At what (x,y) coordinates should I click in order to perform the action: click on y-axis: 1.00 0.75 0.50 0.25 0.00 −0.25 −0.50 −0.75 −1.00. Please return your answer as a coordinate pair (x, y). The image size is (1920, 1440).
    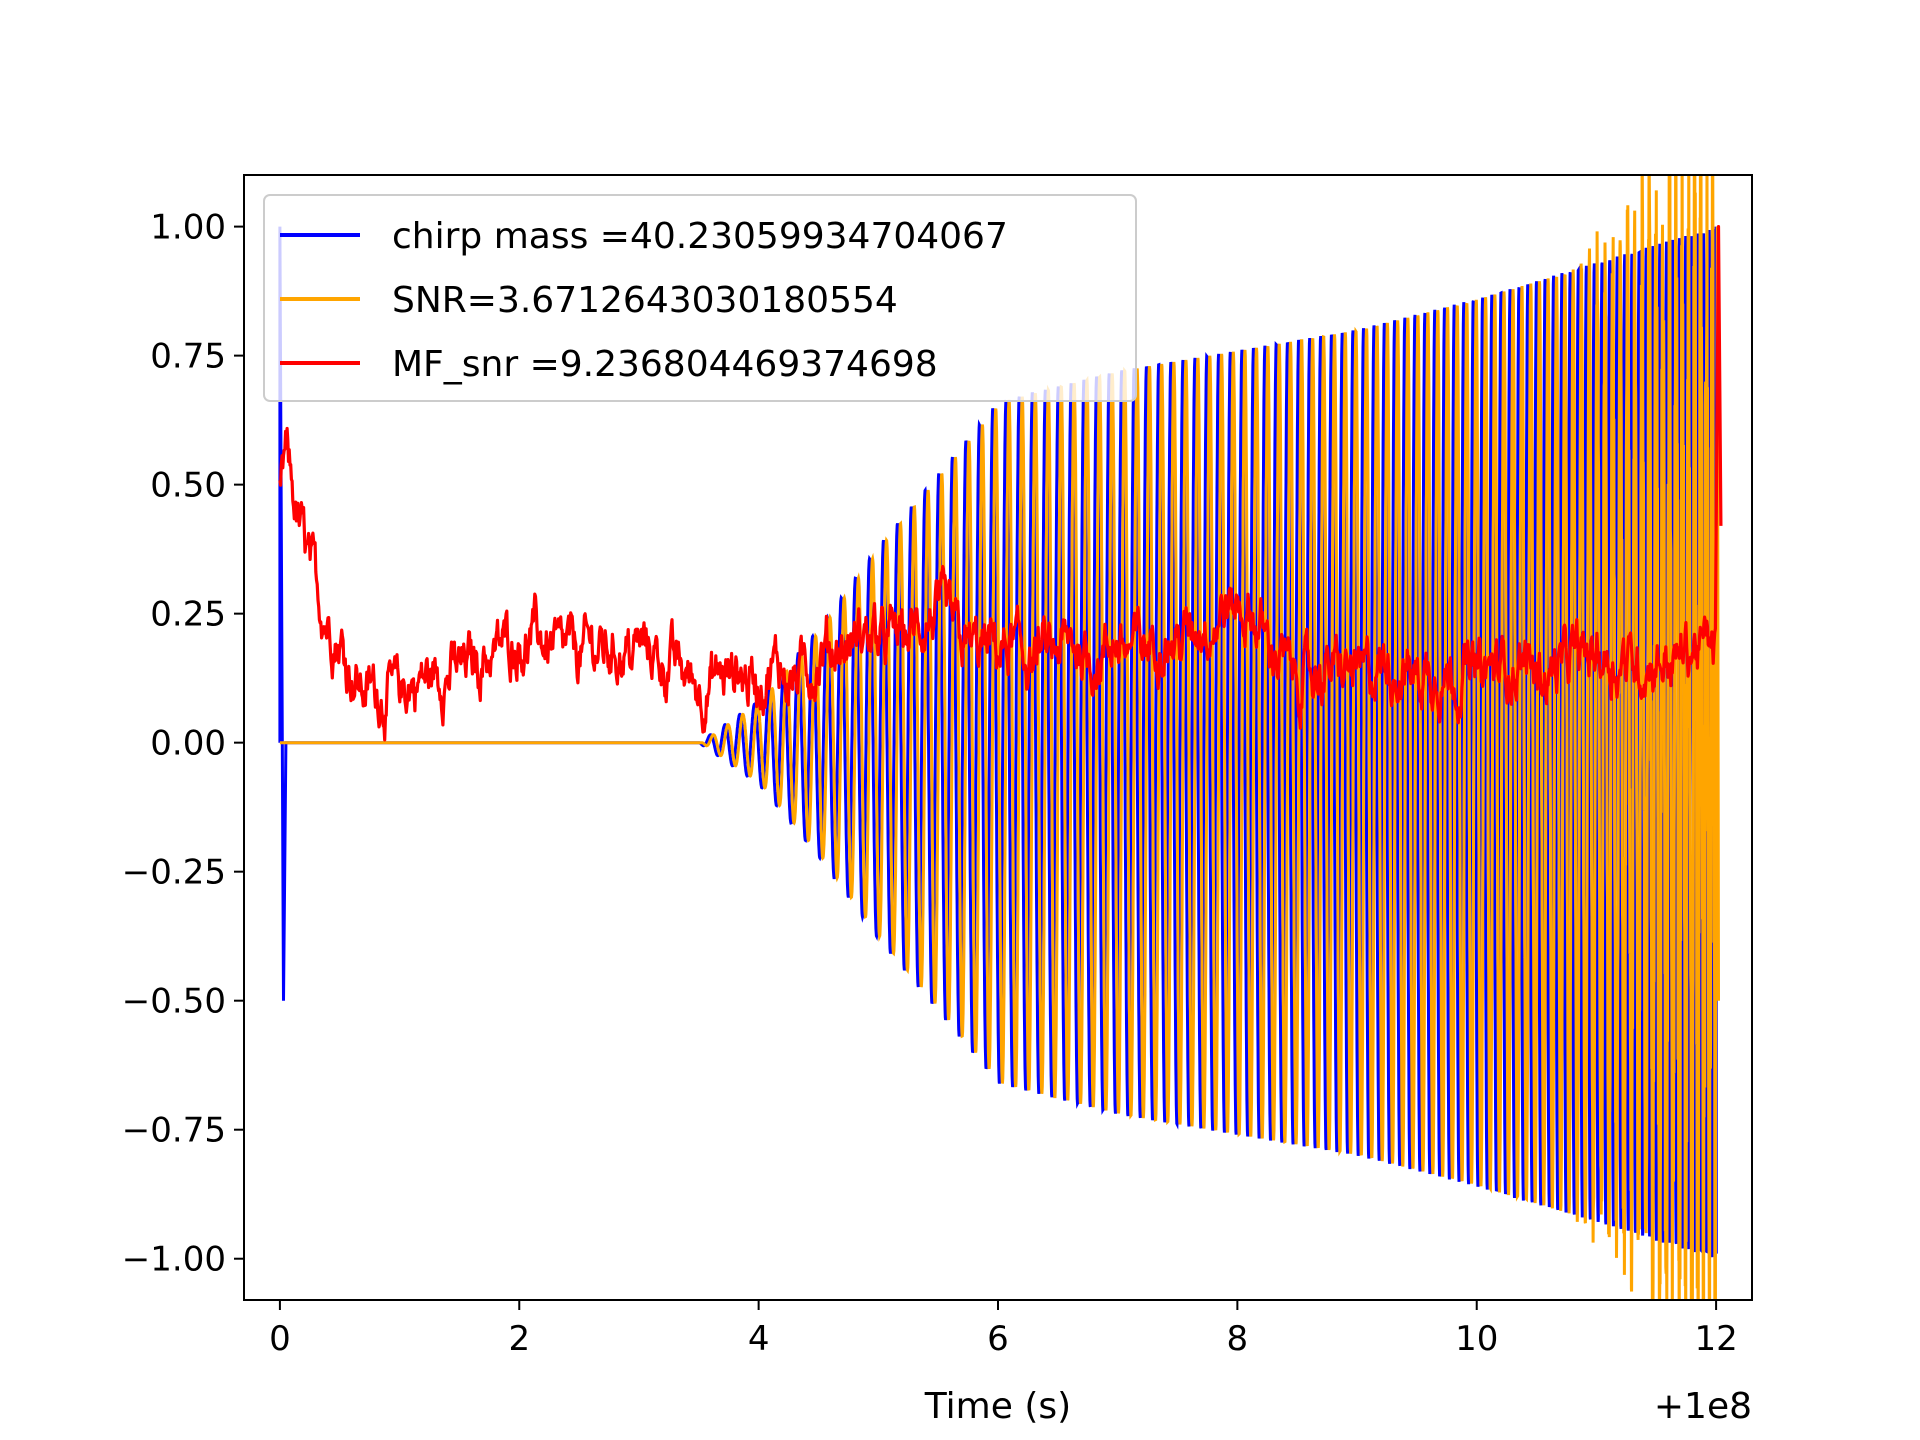
    Looking at the image, I should click on (183, 744).